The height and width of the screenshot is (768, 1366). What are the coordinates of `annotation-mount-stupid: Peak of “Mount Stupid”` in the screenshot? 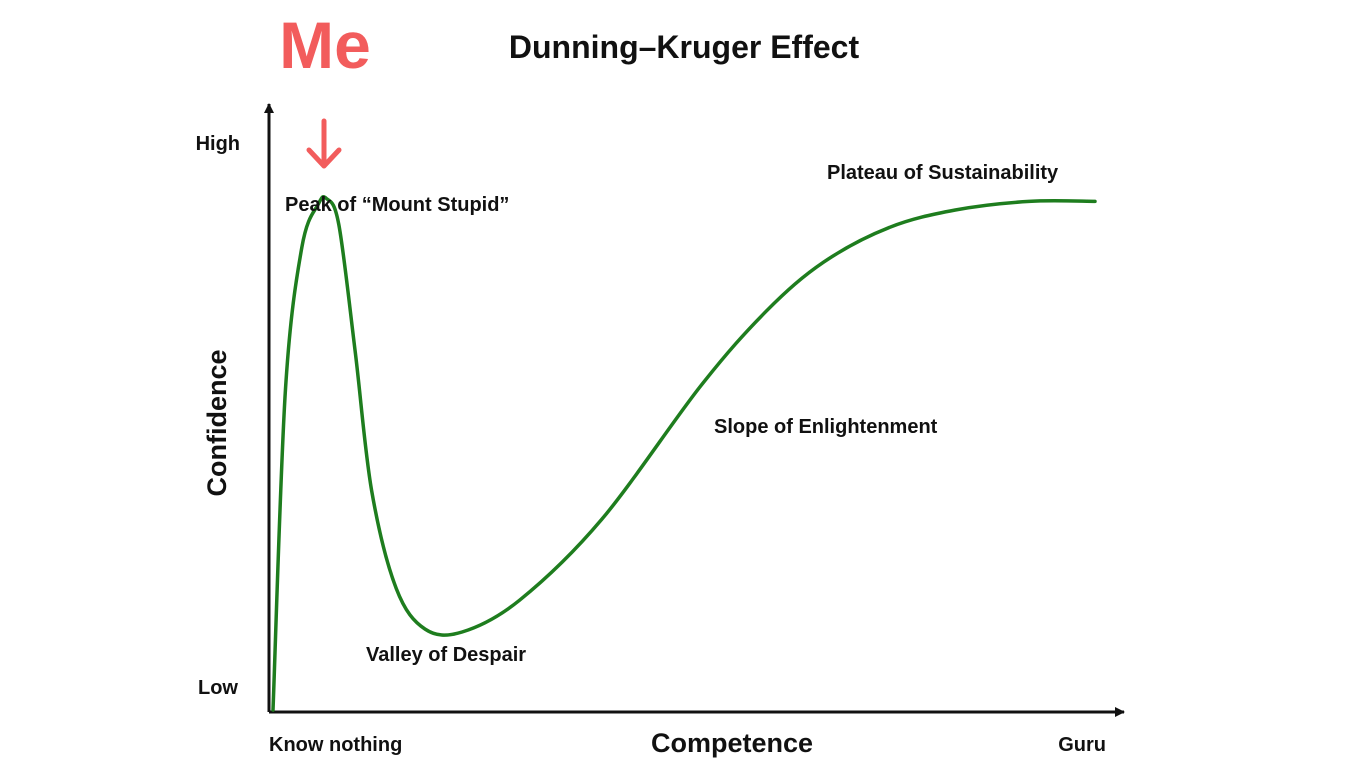 It's located at (397, 205).